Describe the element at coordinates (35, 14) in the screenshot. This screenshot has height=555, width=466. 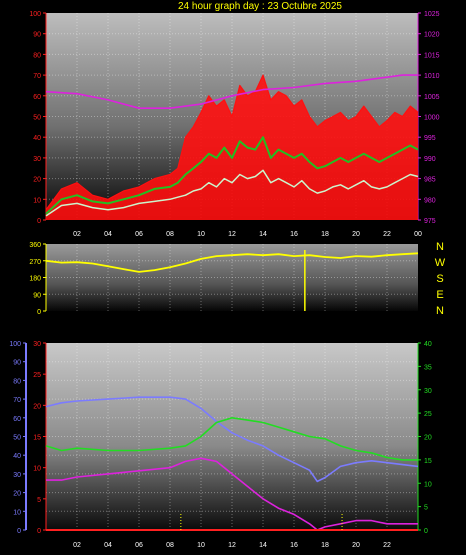
I see `wind-tick-label: 100` at that location.